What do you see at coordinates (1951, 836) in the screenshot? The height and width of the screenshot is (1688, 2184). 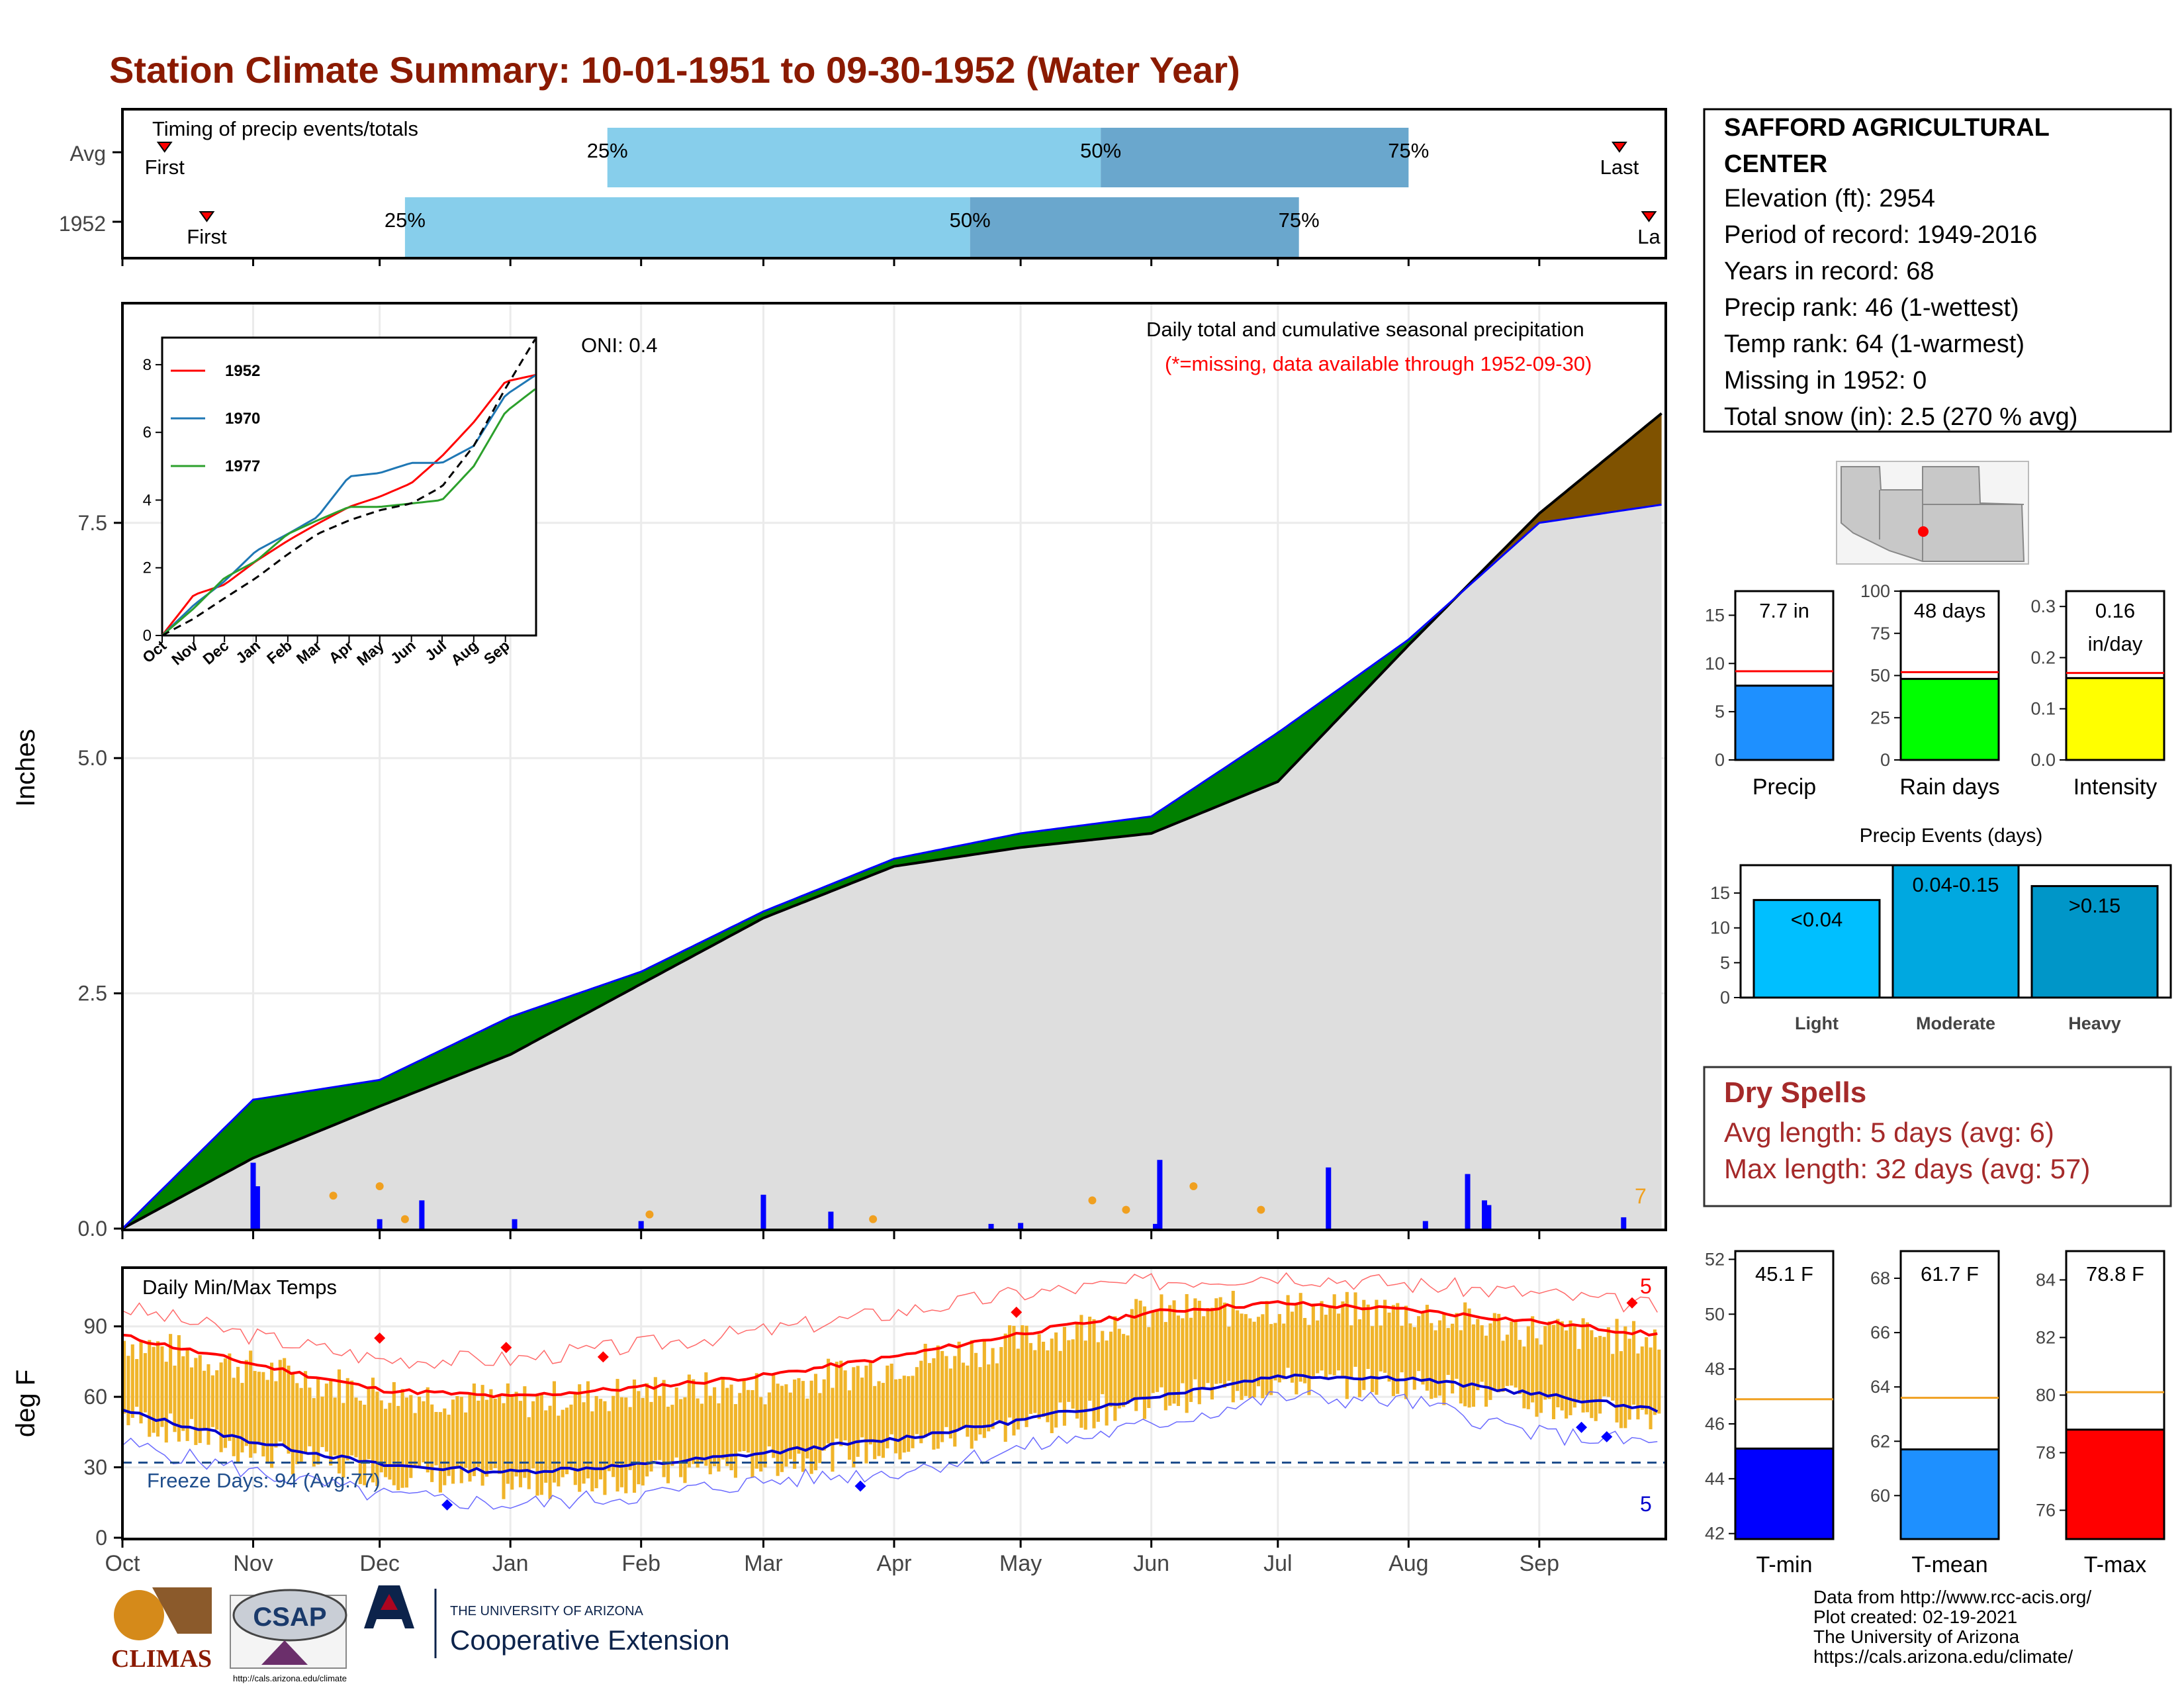 I see `precip-events-title: Precip Events (days)` at bounding box center [1951, 836].